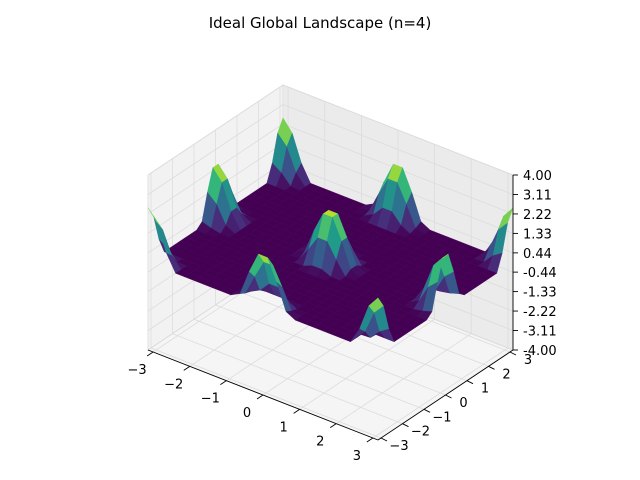 This screenshot has height=480, width=640. I want to click on z-tick-label: 4.00, so click(537, 176).